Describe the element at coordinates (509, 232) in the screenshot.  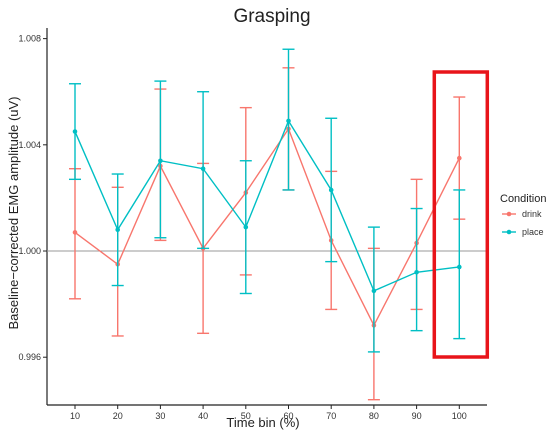
I see `legend-key-point-place` at that location.